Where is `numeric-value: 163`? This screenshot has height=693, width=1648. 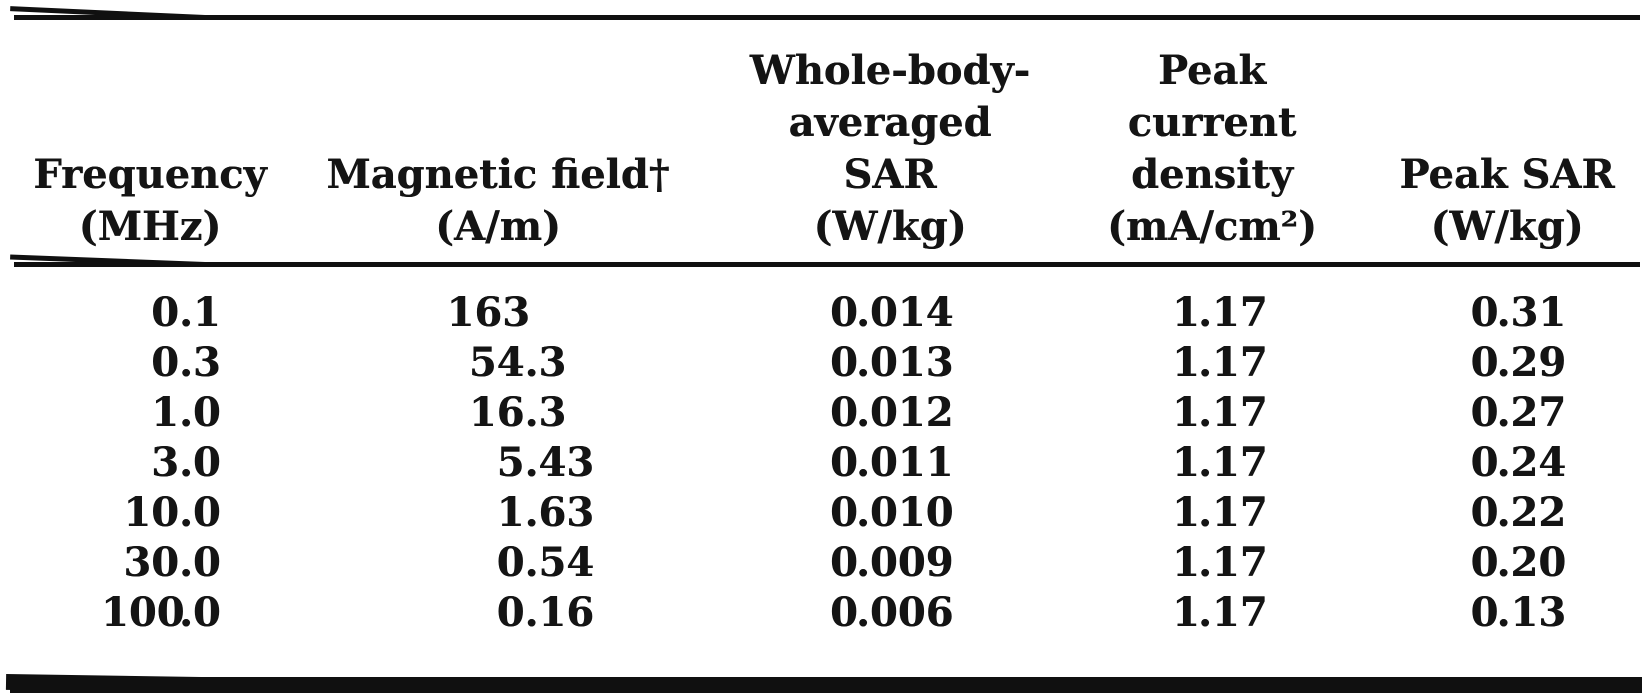
numeric-value: 163 is located at coordinates (488, 312).